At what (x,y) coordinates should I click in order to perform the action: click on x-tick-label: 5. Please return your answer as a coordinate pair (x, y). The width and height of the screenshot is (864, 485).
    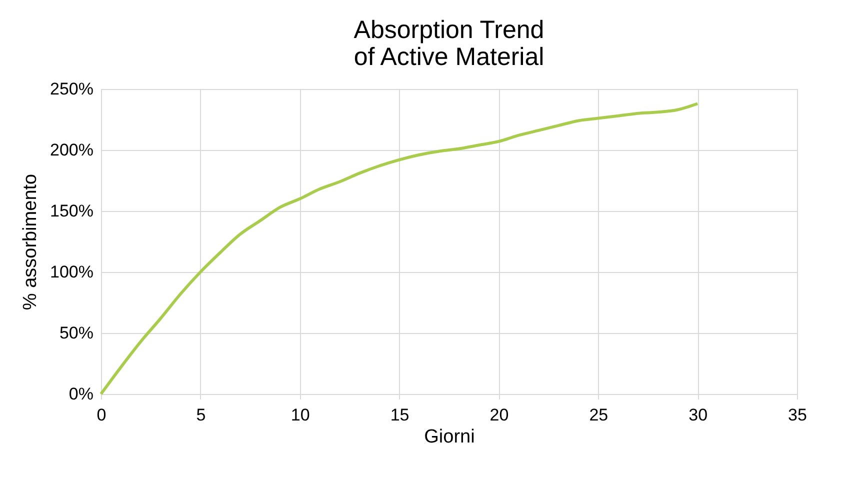
    Looking at the image, I should click on (201, 415).